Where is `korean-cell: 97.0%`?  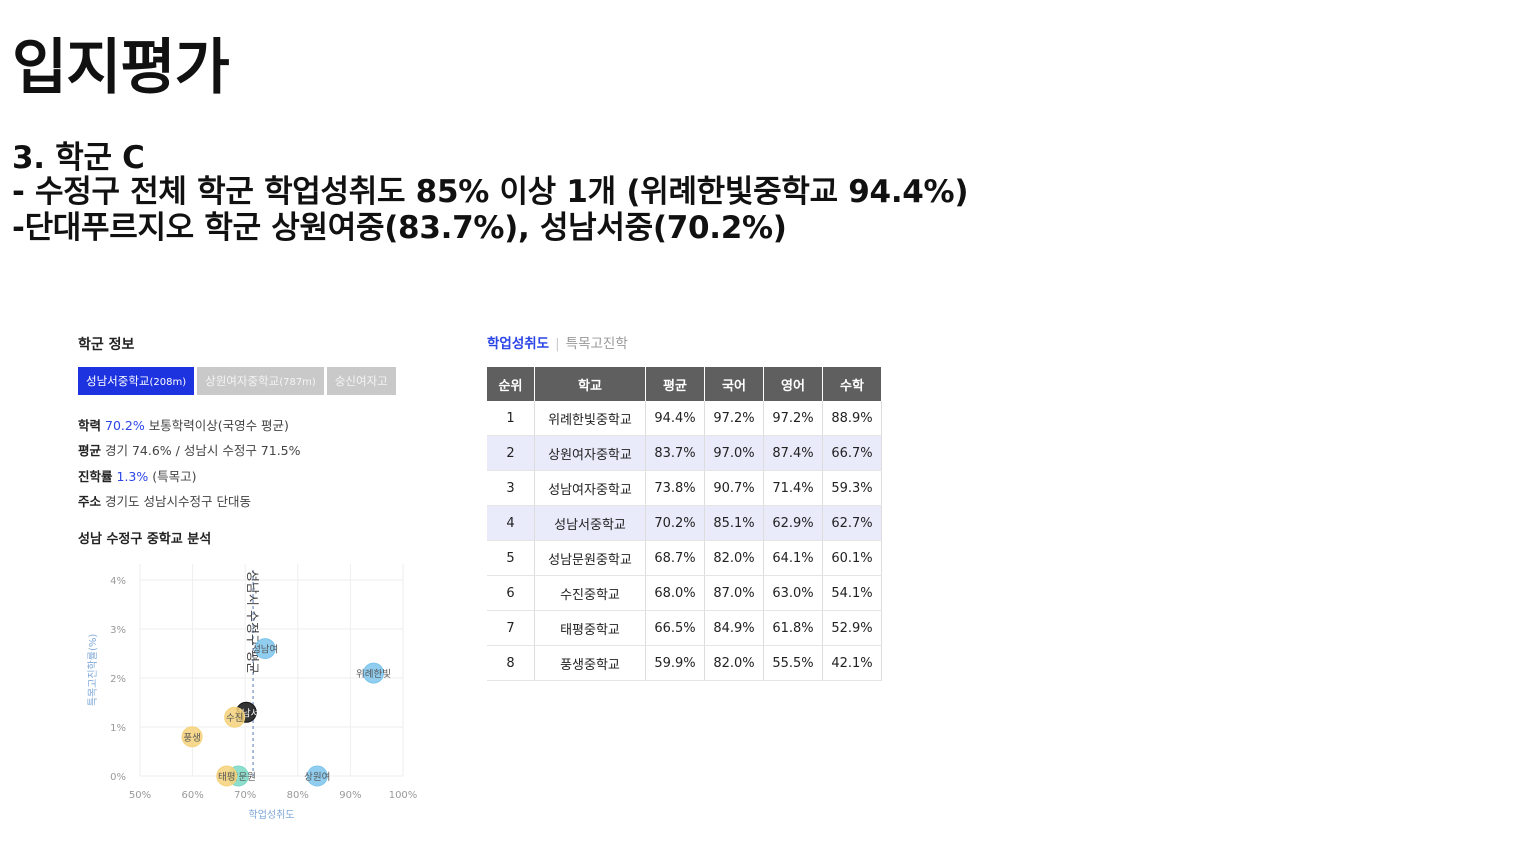
korean-cell: 97.0% is located at coordinates (734, 453).